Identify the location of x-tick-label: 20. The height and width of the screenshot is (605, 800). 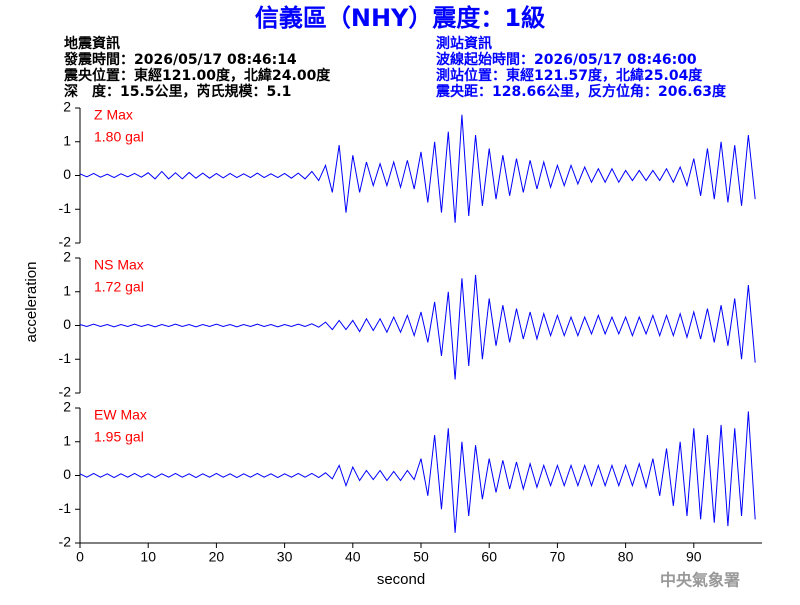
(217, 557).